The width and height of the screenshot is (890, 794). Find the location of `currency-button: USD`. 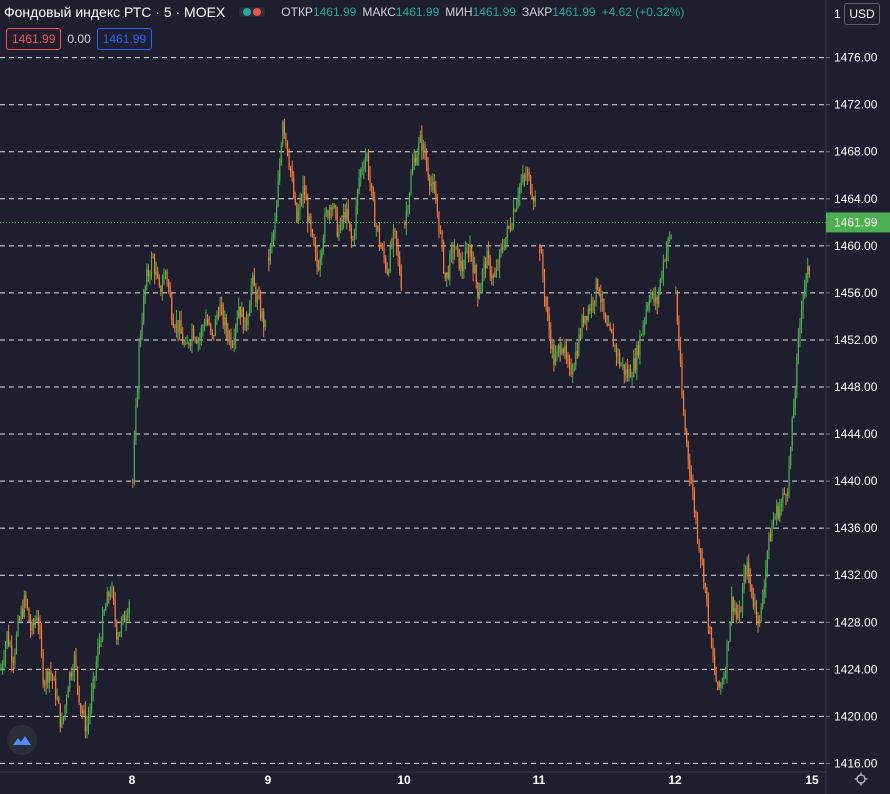

currency-button: USD is located at coordinates (862, 14).